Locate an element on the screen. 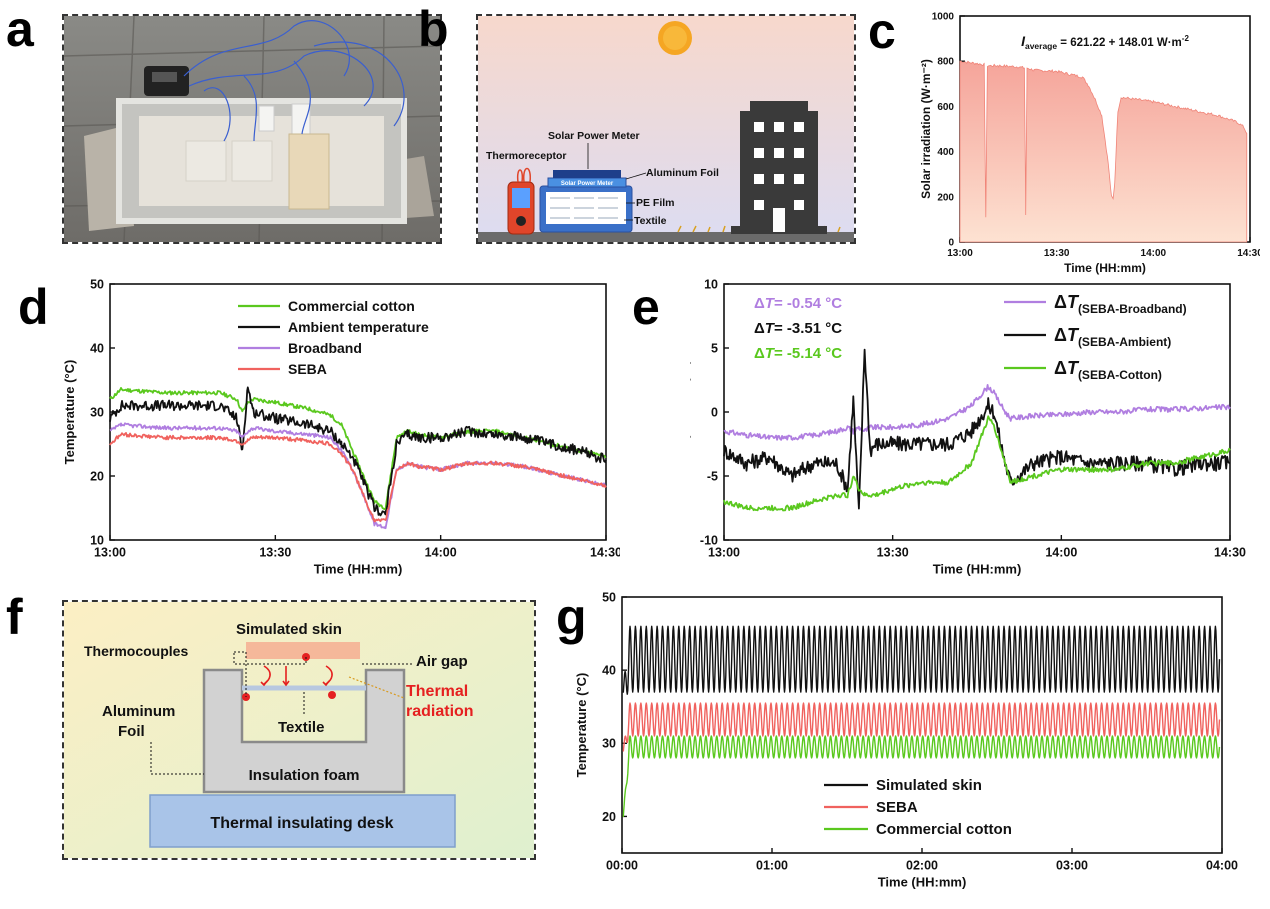  label-desk: Thermal insulating desk is located at coordinates (301, 823).